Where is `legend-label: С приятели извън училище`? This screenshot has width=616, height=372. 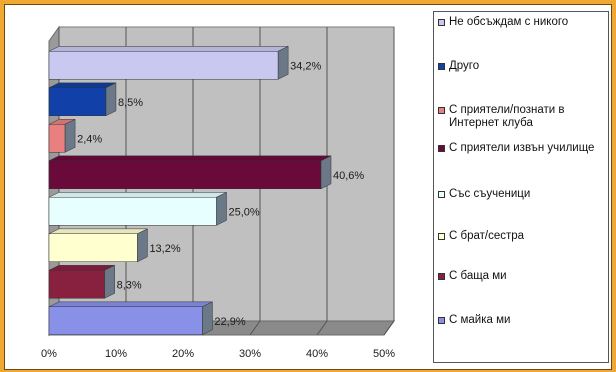 legend-label: С приятели извън училище is located at coordinates (522, 148).